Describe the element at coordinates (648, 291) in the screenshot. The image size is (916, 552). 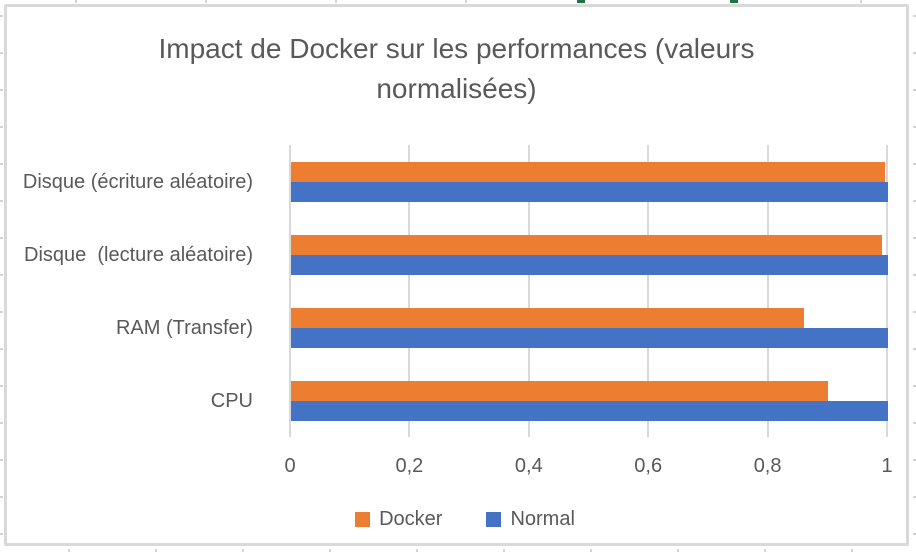
I see `gridline-x-0,6` at that location.